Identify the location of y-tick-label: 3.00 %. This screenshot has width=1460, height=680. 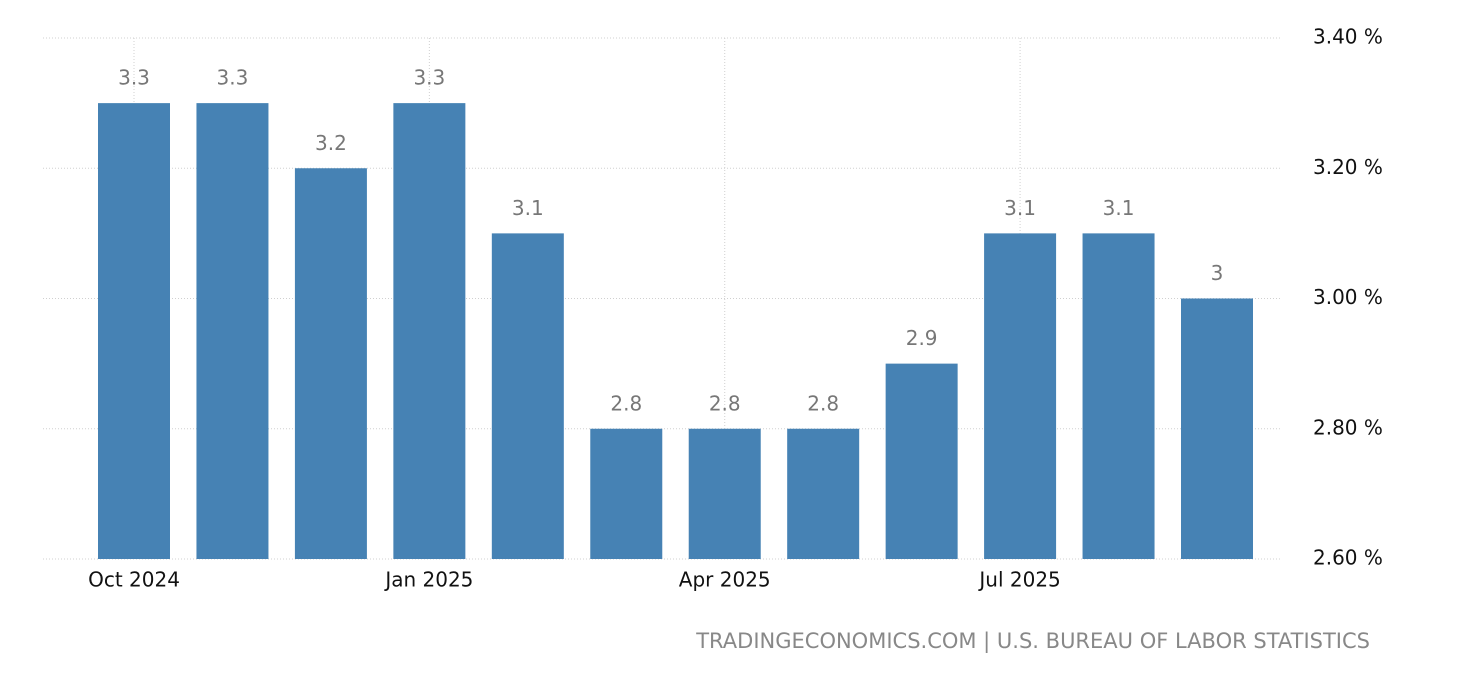
(1348, 297).